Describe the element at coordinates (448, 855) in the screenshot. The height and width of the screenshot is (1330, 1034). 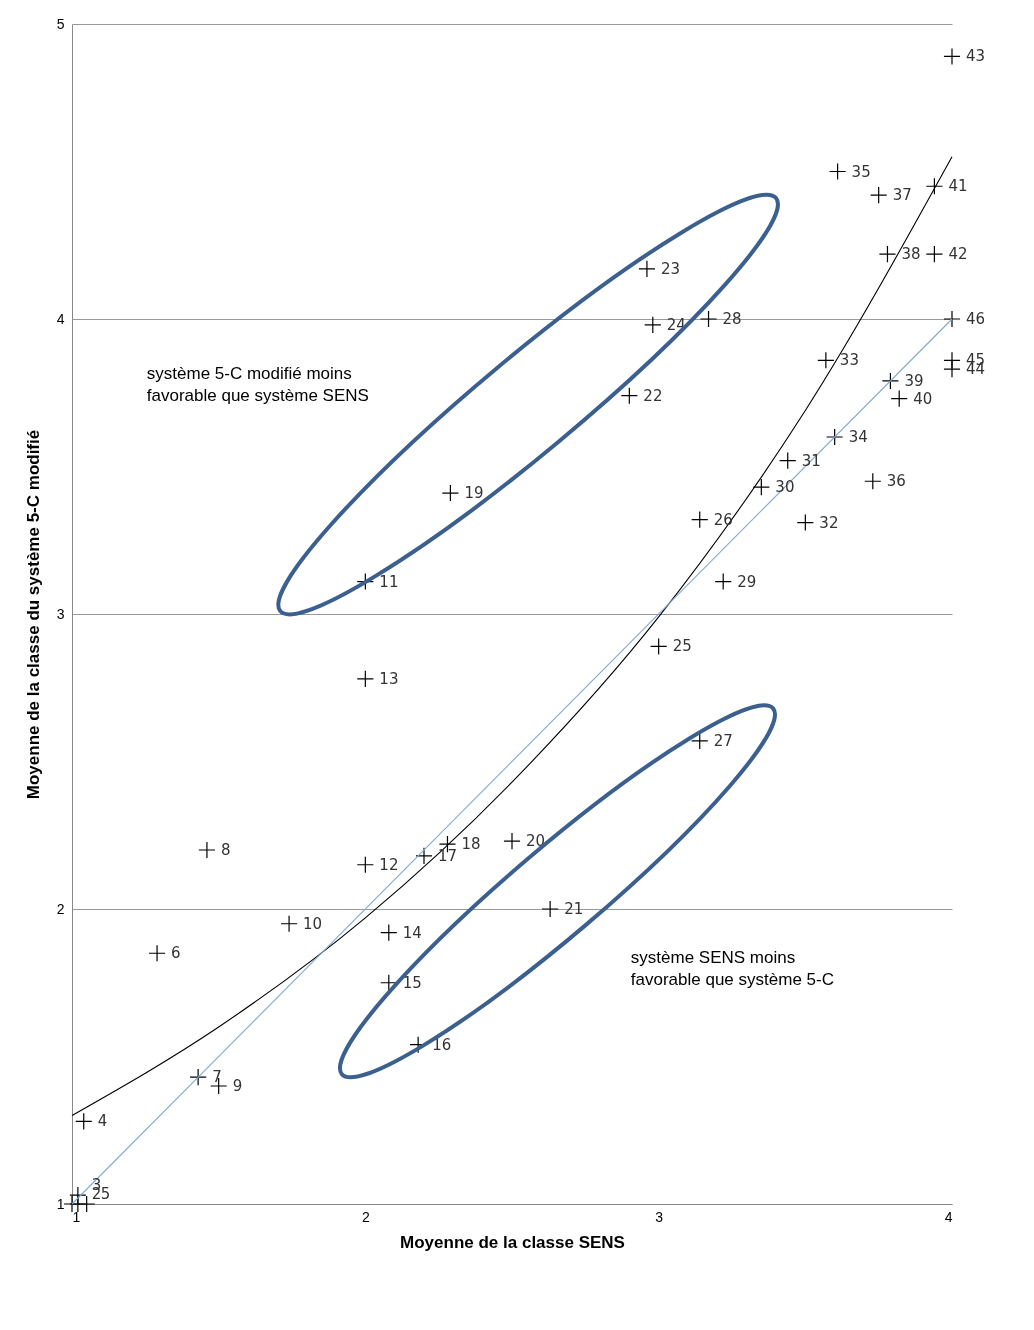
I see `annotation: 17` at that location.